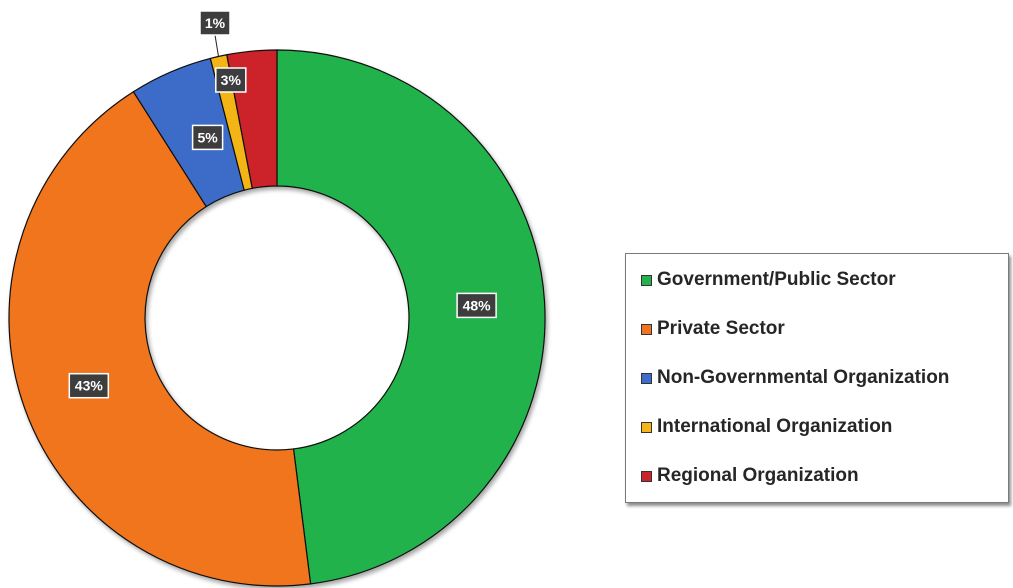  I want to click on data-label-ngo: 5%, so click(207, 137).